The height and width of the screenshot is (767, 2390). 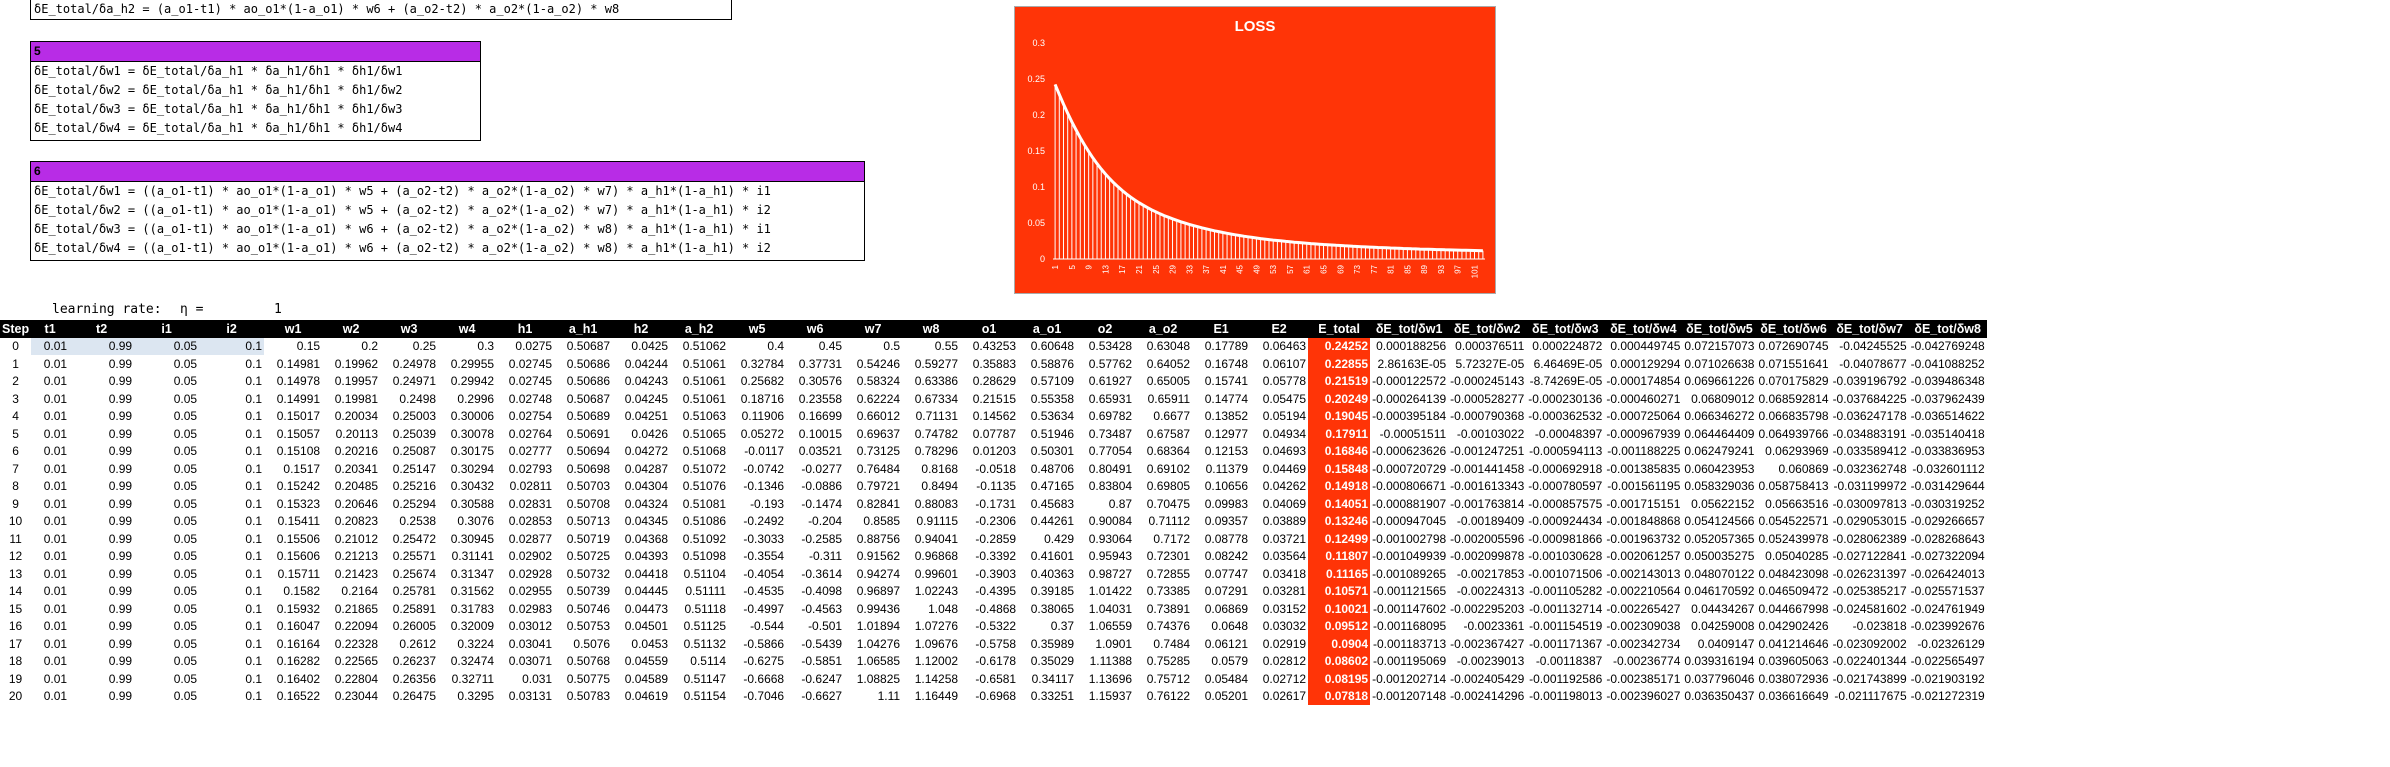 I want to click on table-cell: 0.61927, so click(x=1110, y=381).